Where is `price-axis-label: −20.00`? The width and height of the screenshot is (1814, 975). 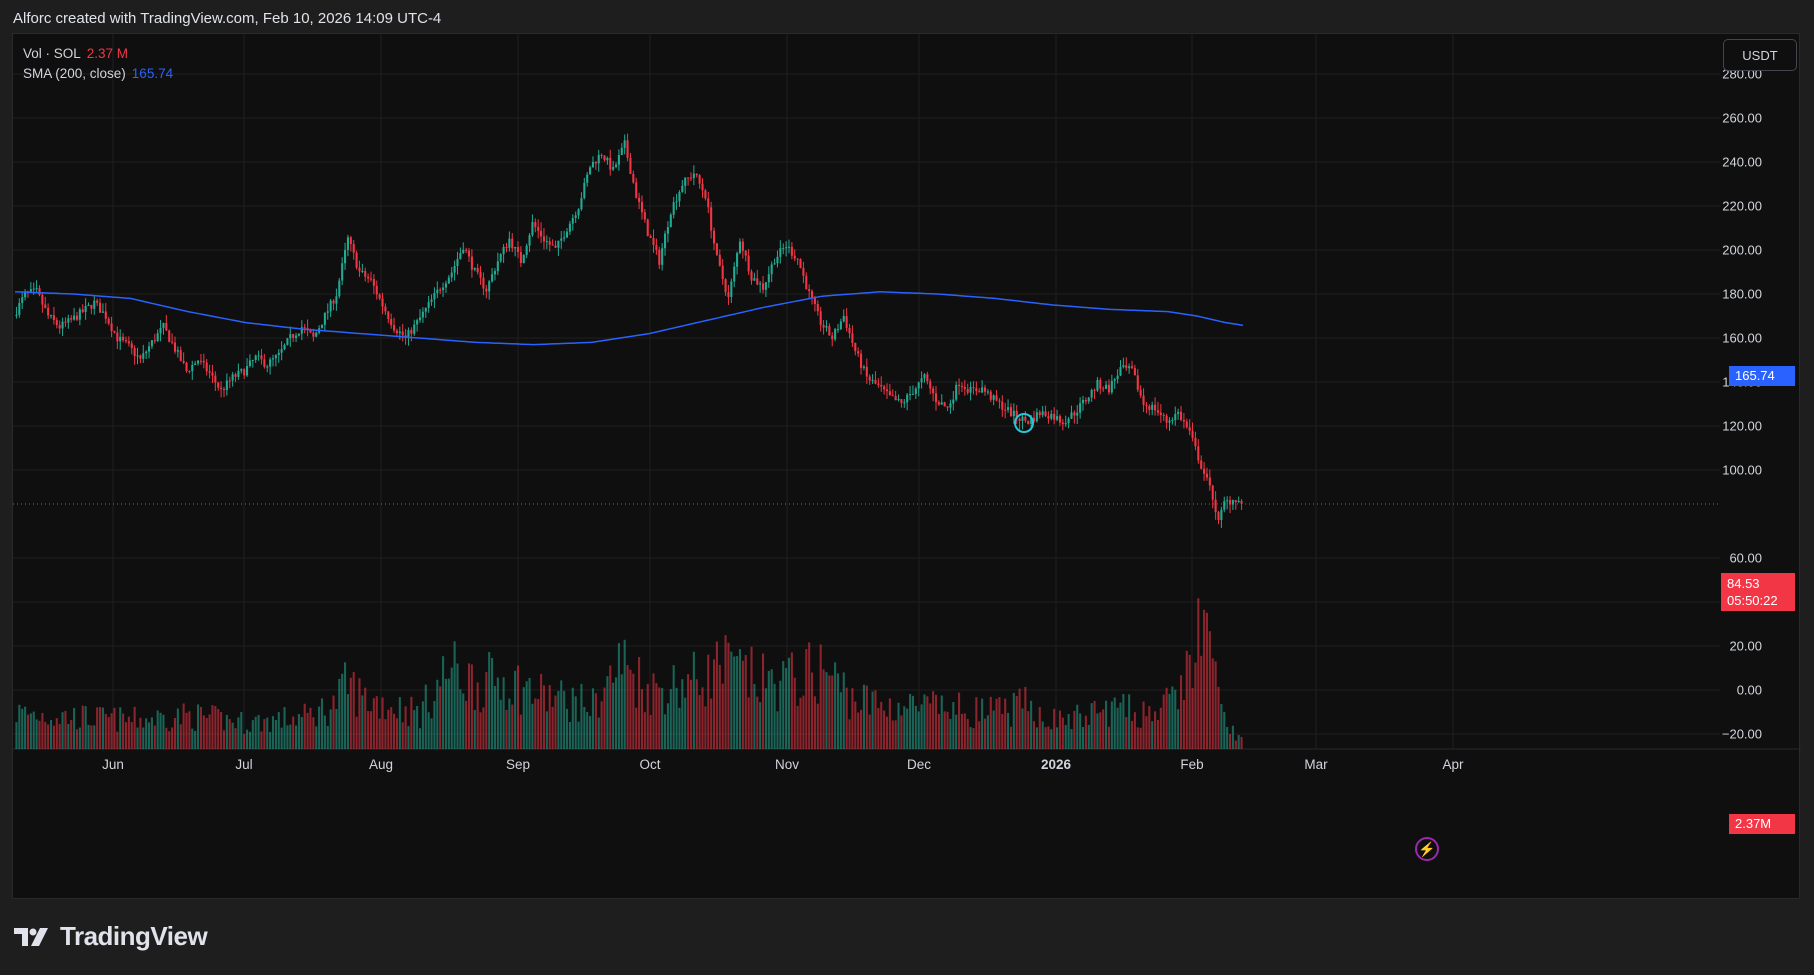
price-axis-label: −20.00 is located at coordinates (1742, 734).